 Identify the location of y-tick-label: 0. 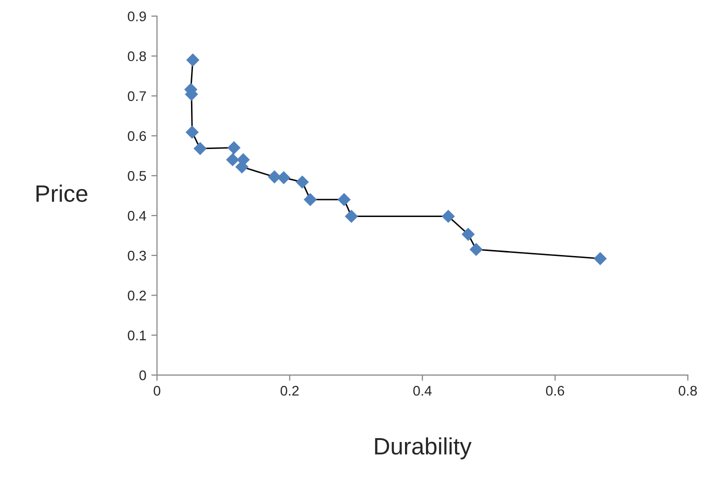
(142, 375).